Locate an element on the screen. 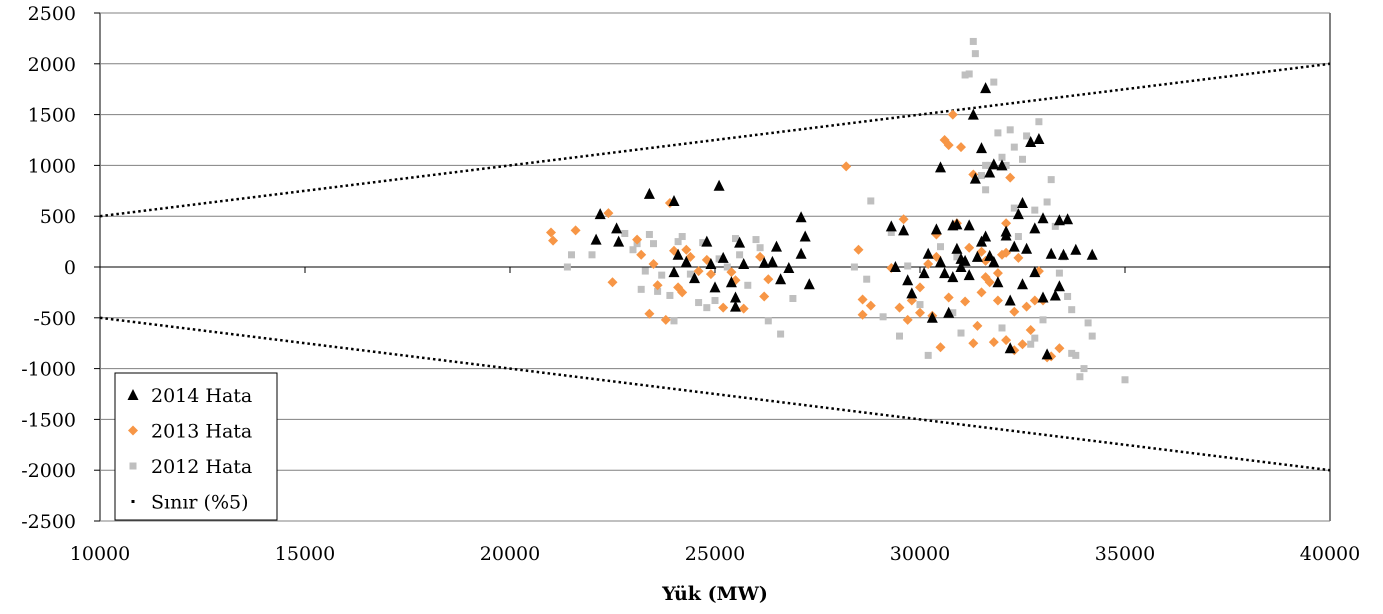  x-tick-label: 20000 is located at coordinates (510, 554).